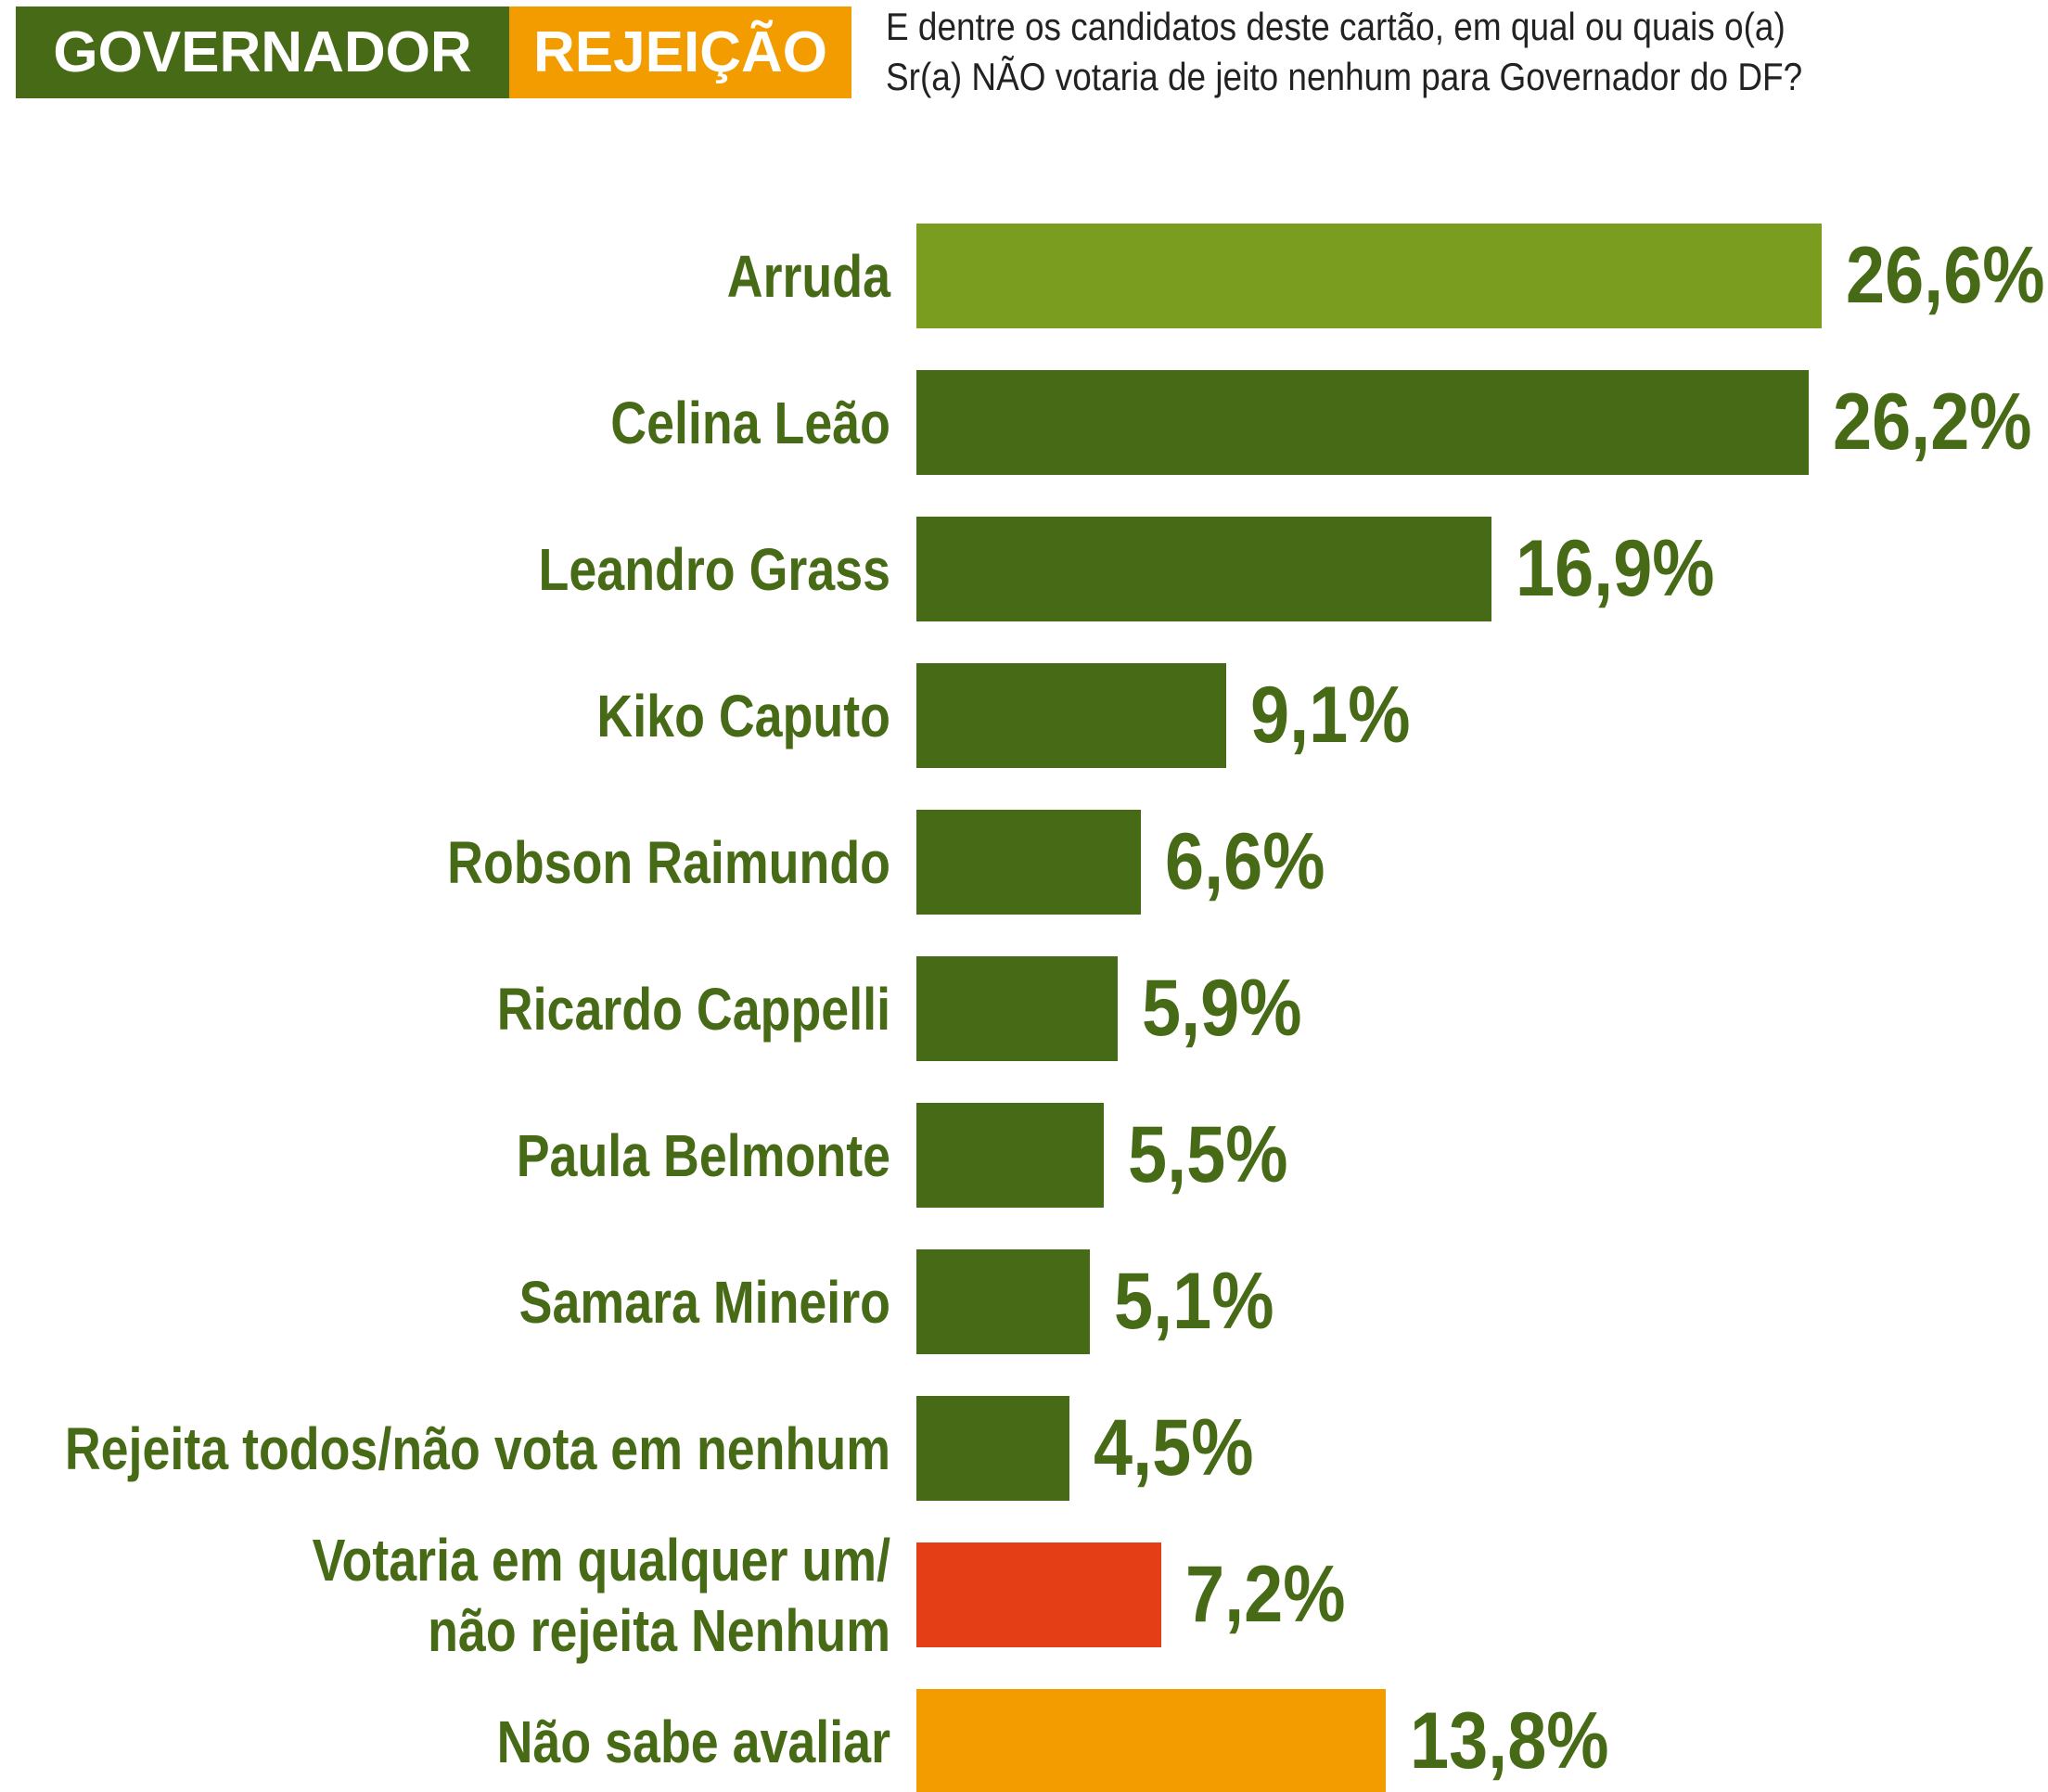  I want to click on tag: GOVERNADOR, so click(262, 52).